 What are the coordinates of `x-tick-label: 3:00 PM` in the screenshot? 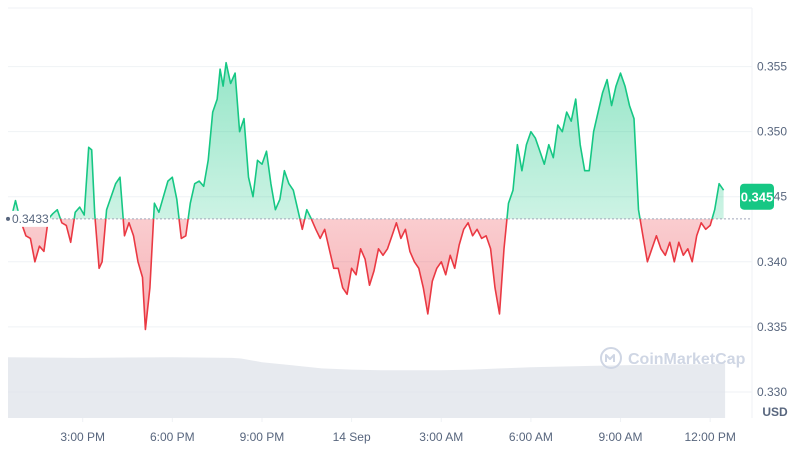 It's located at (82, 437).